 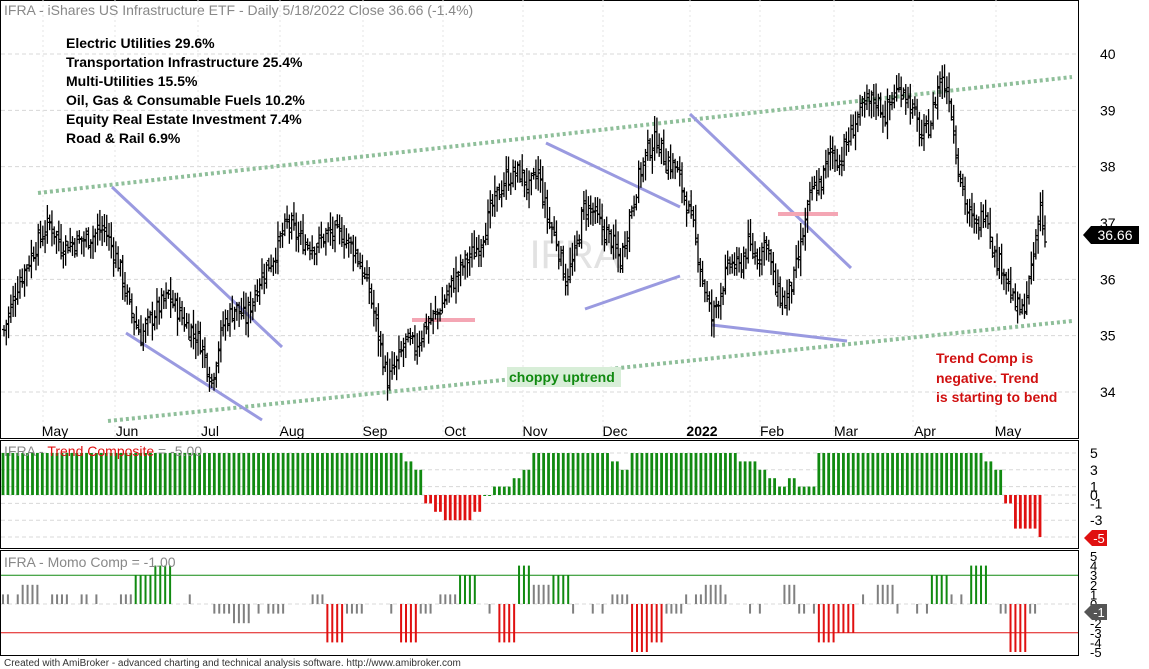 What do you see at coordinates (100, 451) in the screenshot?
I see `trend-label-name: Trend Composite` at bounding box center [100, 451].